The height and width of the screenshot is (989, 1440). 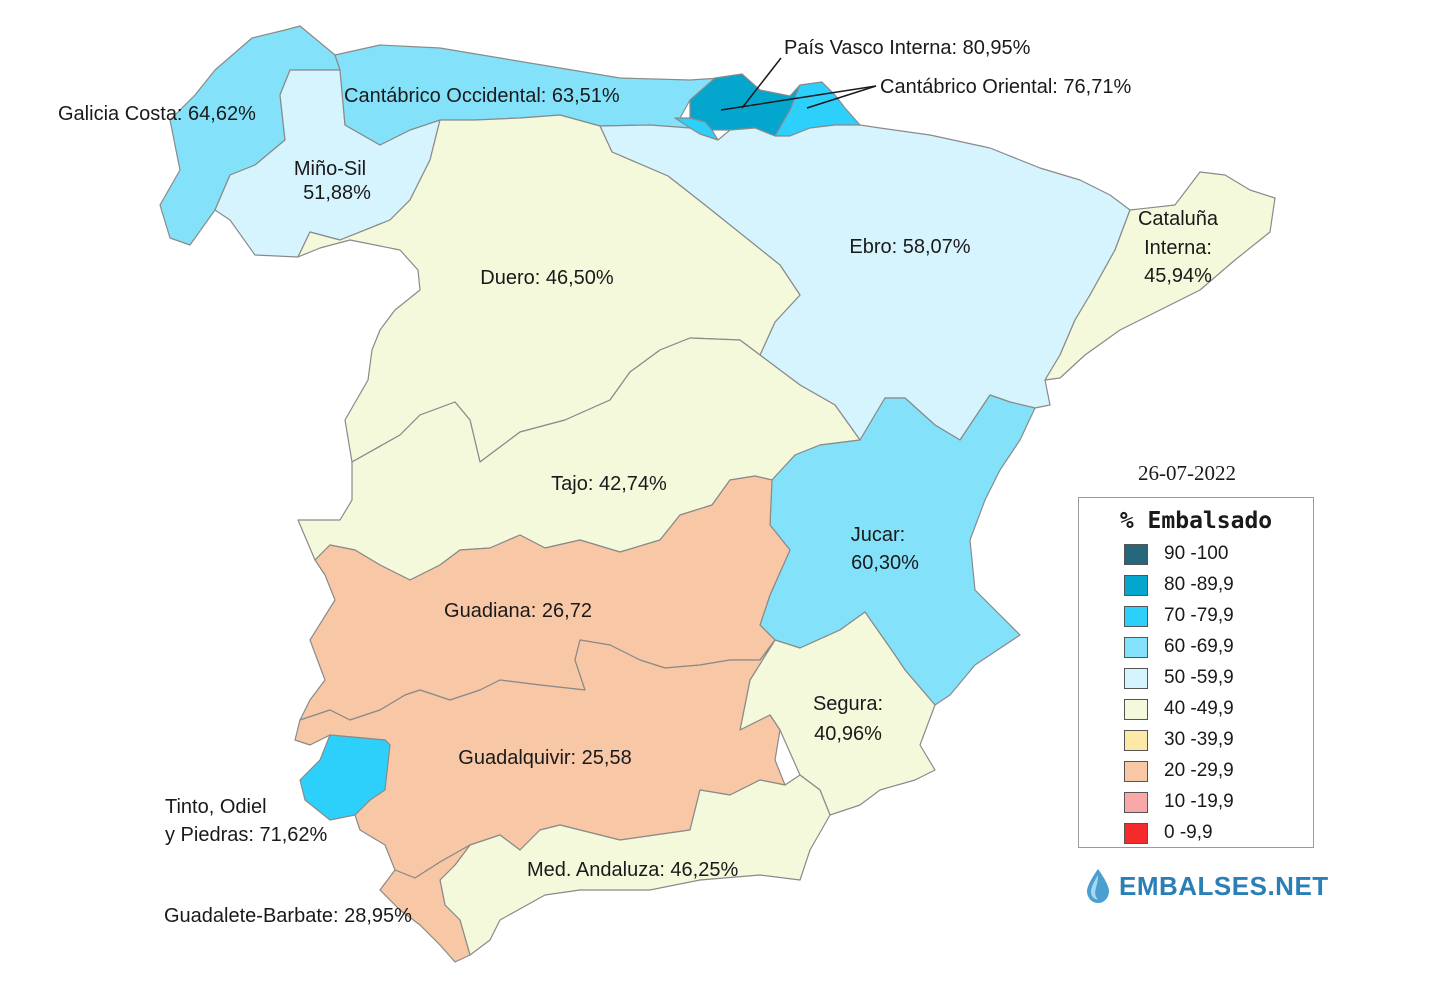 What do you see at coordinates (216, 807) in the screenshot?
I see `label-tinto-odiel-piedras: Tinto, Odiel` at bounding box center [216, 807].